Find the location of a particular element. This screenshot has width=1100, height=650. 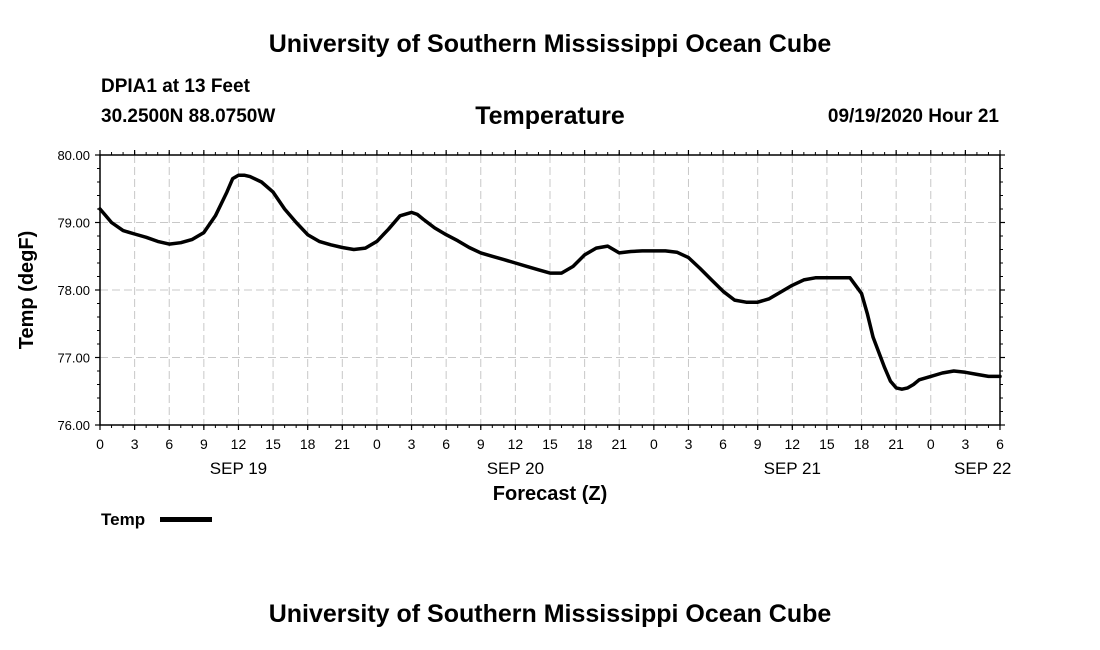

x-axis-label: Forecast (Z) is located at coordinates (550, 494).